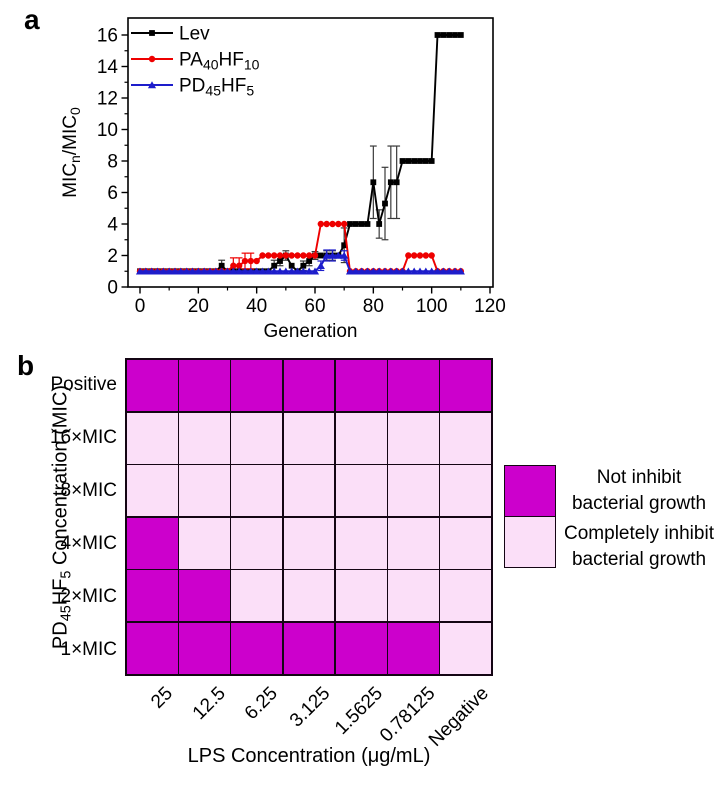  Describe the element at coordinates (89, 543) in the screenshot. I see `row-label-3: 4×MIC` at that location.